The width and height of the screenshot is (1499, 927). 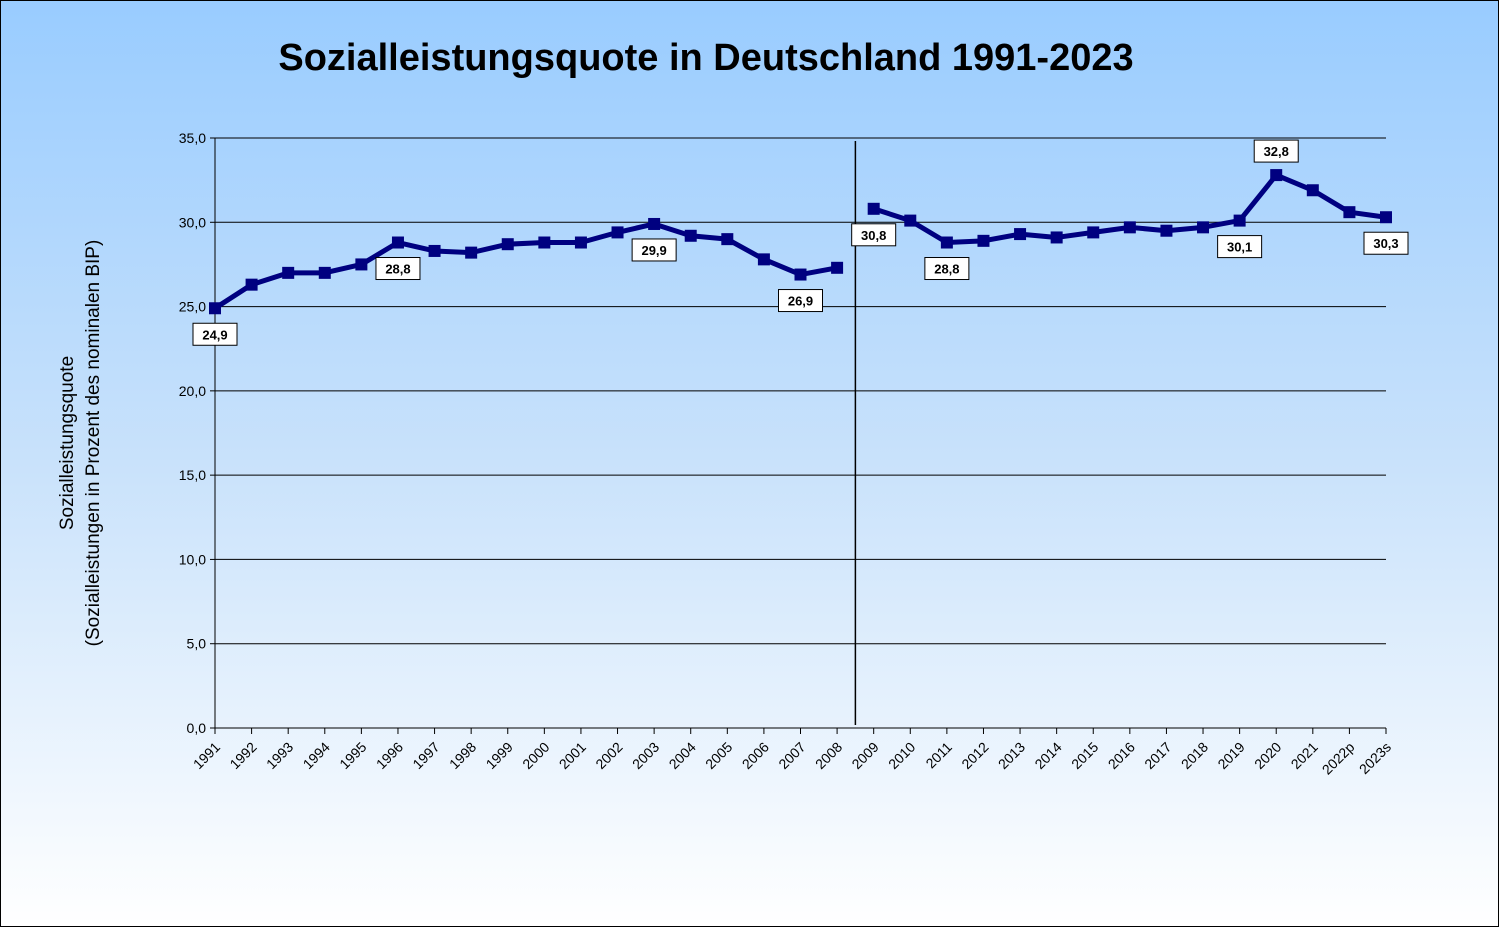 What do you see at coordinates (425, 755) in the screenshot?
I see `x-tick-label: 1997` at bounding box center [425, 755].